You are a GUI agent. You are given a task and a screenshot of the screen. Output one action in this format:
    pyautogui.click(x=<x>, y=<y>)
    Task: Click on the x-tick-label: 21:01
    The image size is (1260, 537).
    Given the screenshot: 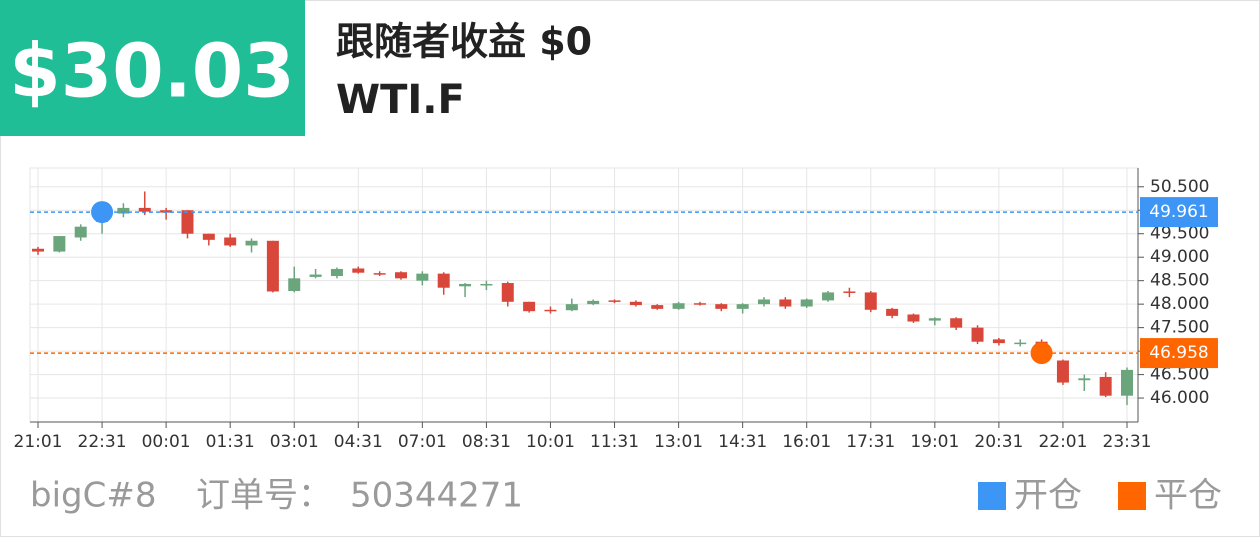 What is the action you would take?
    pyautogui.click(x=38, y=442)
    